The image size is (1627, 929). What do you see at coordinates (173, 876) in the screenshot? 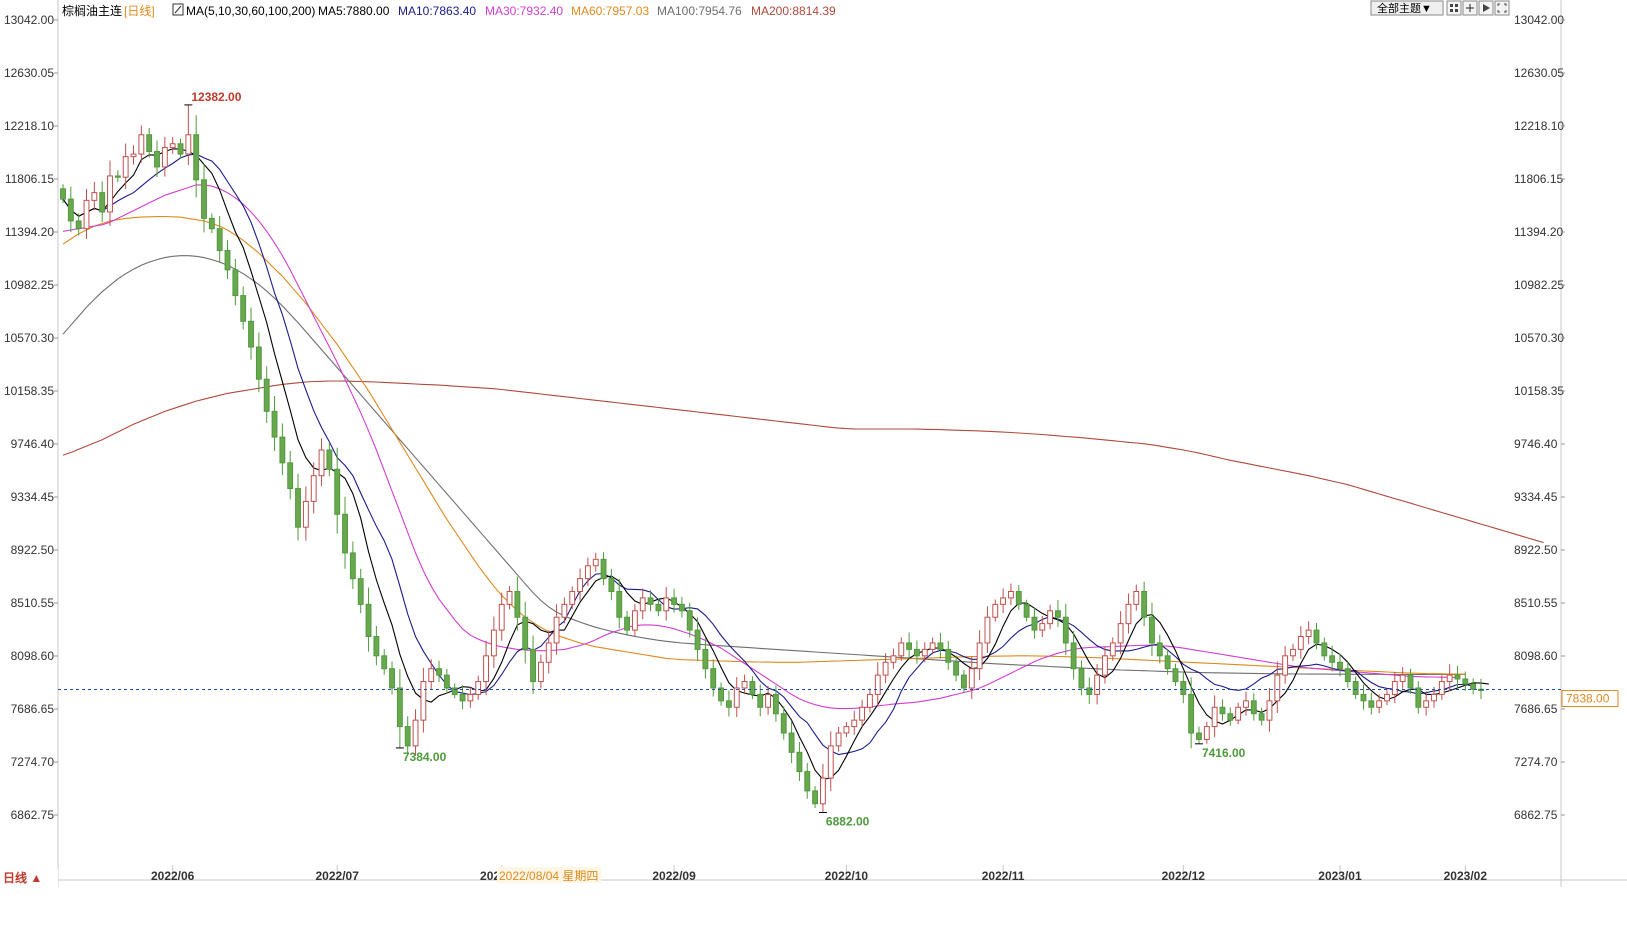
I see `x-tick-label: 2022/06` at bounding box center [173, 876].